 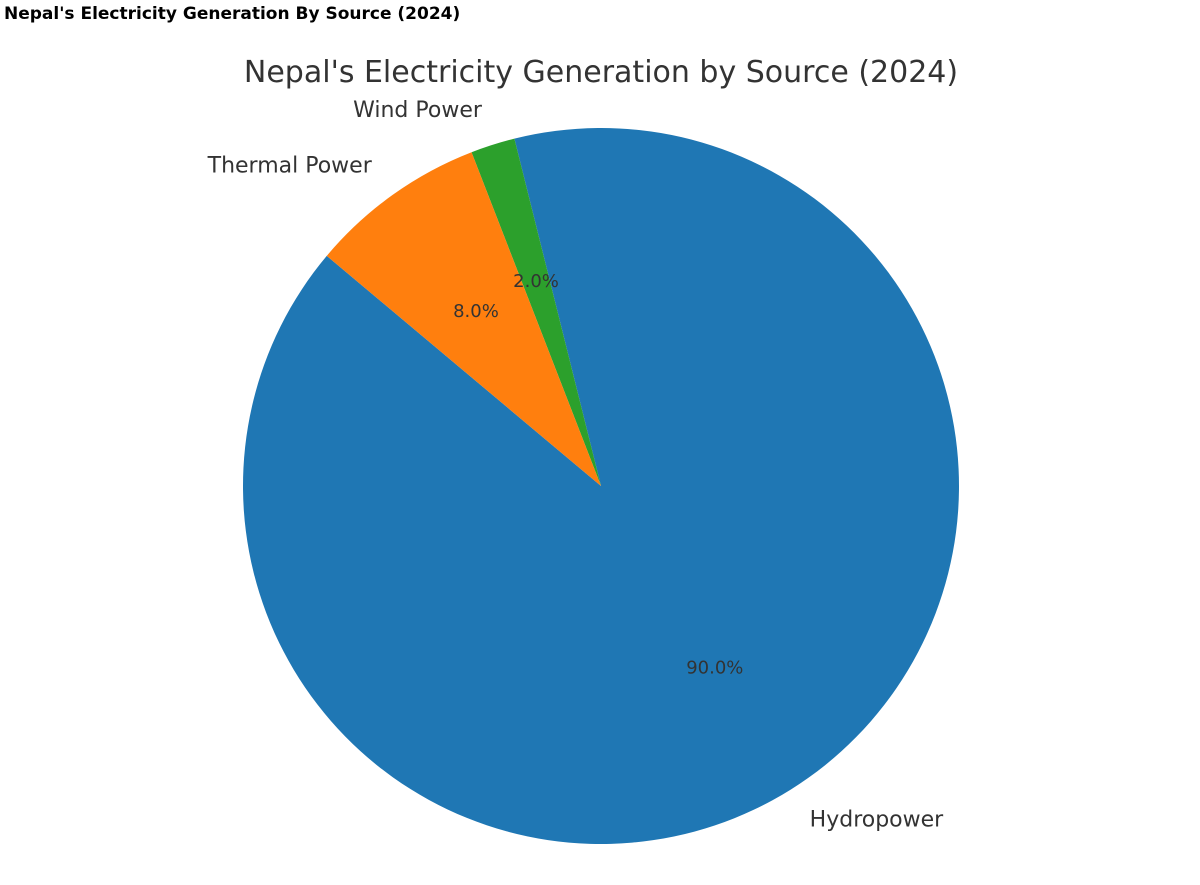 What do you see at coordinates (476, 311) in the screenshot?
I see `pct-label-thermal-power: 8.0%` at bounding box center [476, 311].